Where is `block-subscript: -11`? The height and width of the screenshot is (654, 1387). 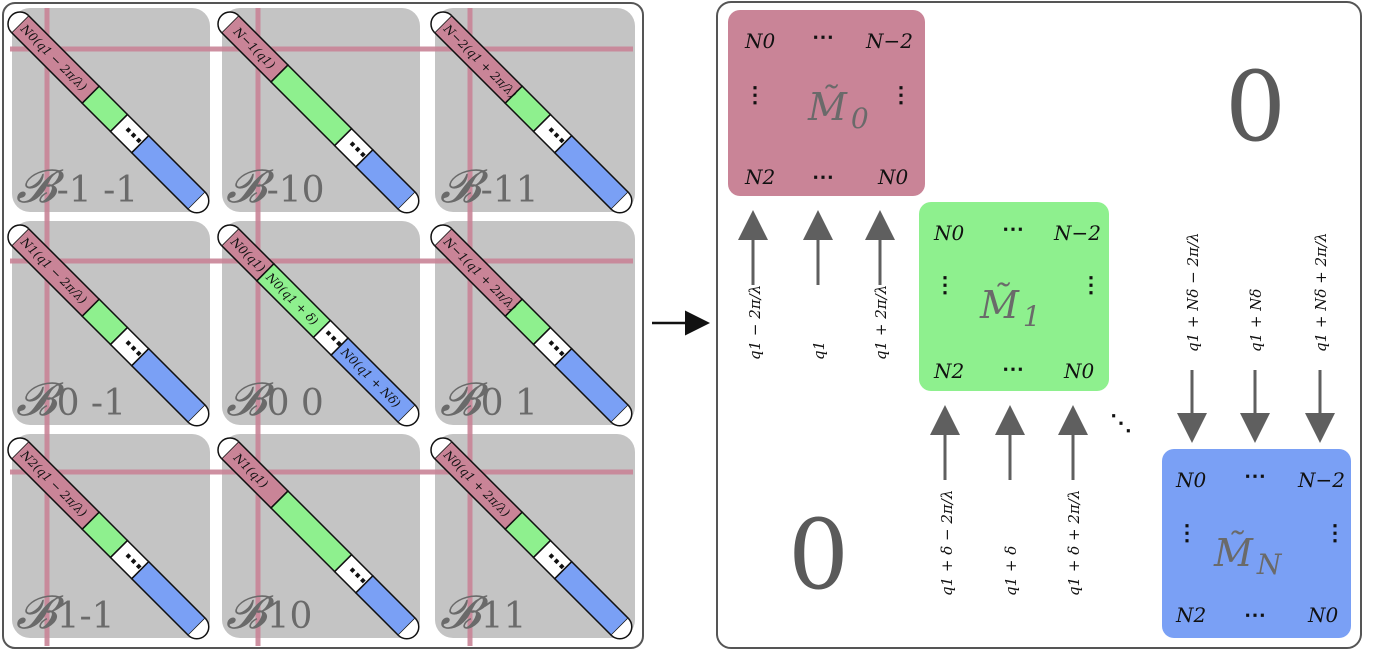
block-subscript: -11 is located at coordinates (510, 190).